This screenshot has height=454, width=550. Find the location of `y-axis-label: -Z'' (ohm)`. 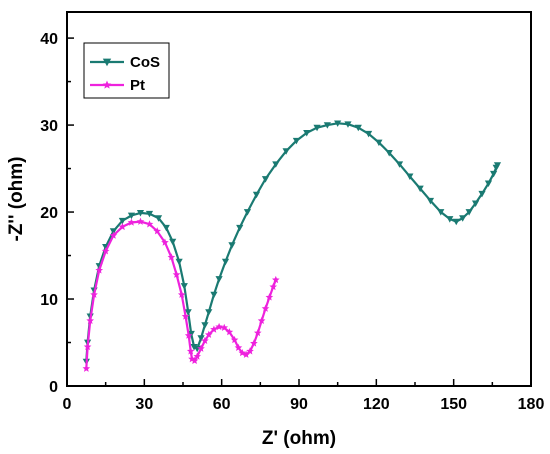

y-axis-label: -Z'' (ohm) is located at coordinates (16, 198).